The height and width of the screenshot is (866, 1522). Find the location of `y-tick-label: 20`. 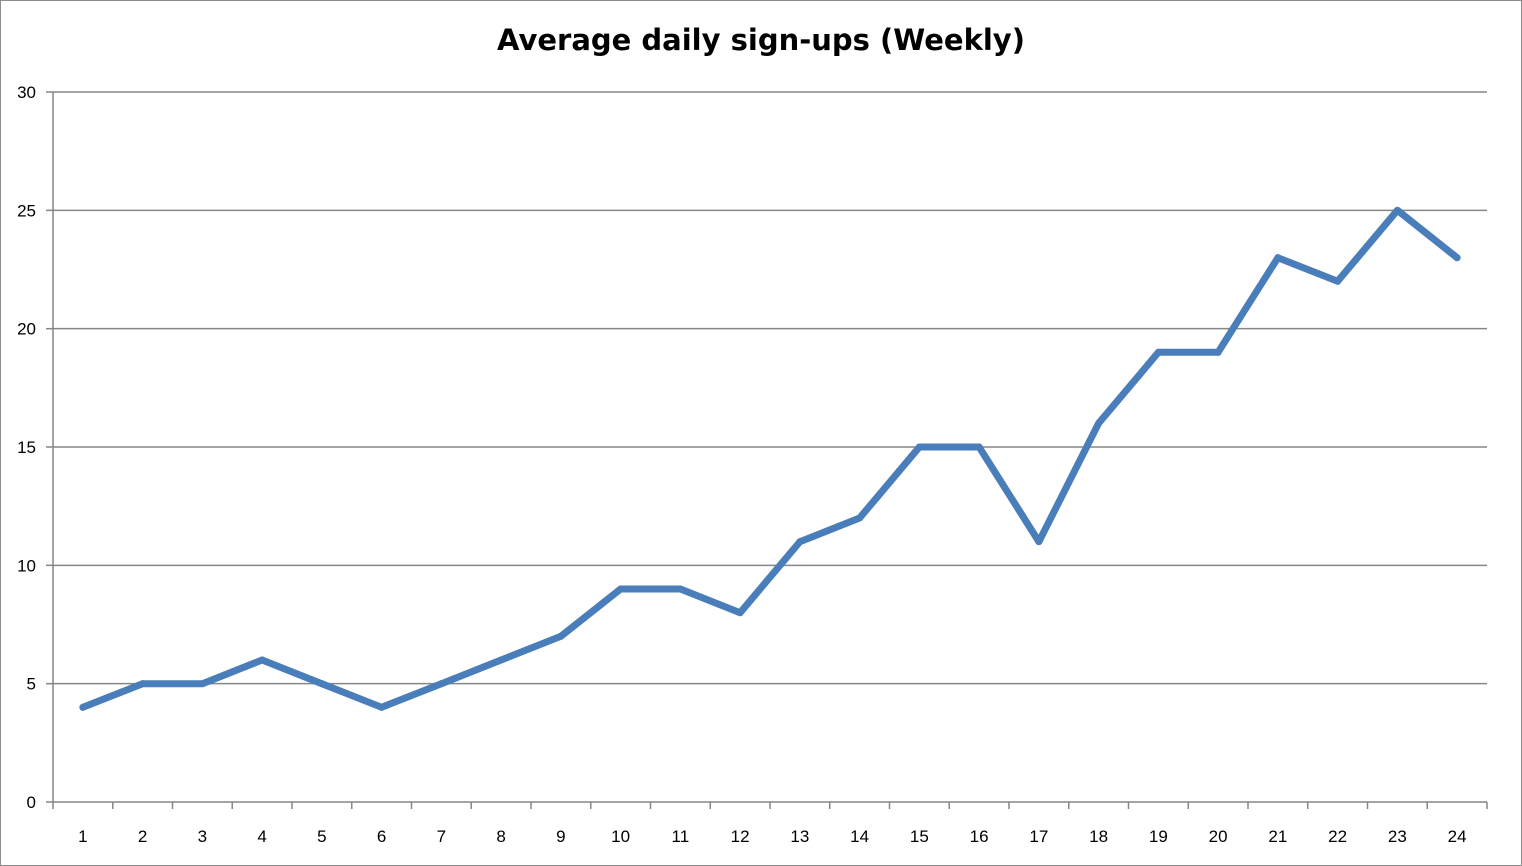

y-tick-label: 20 is located at coordinates (26, 329).